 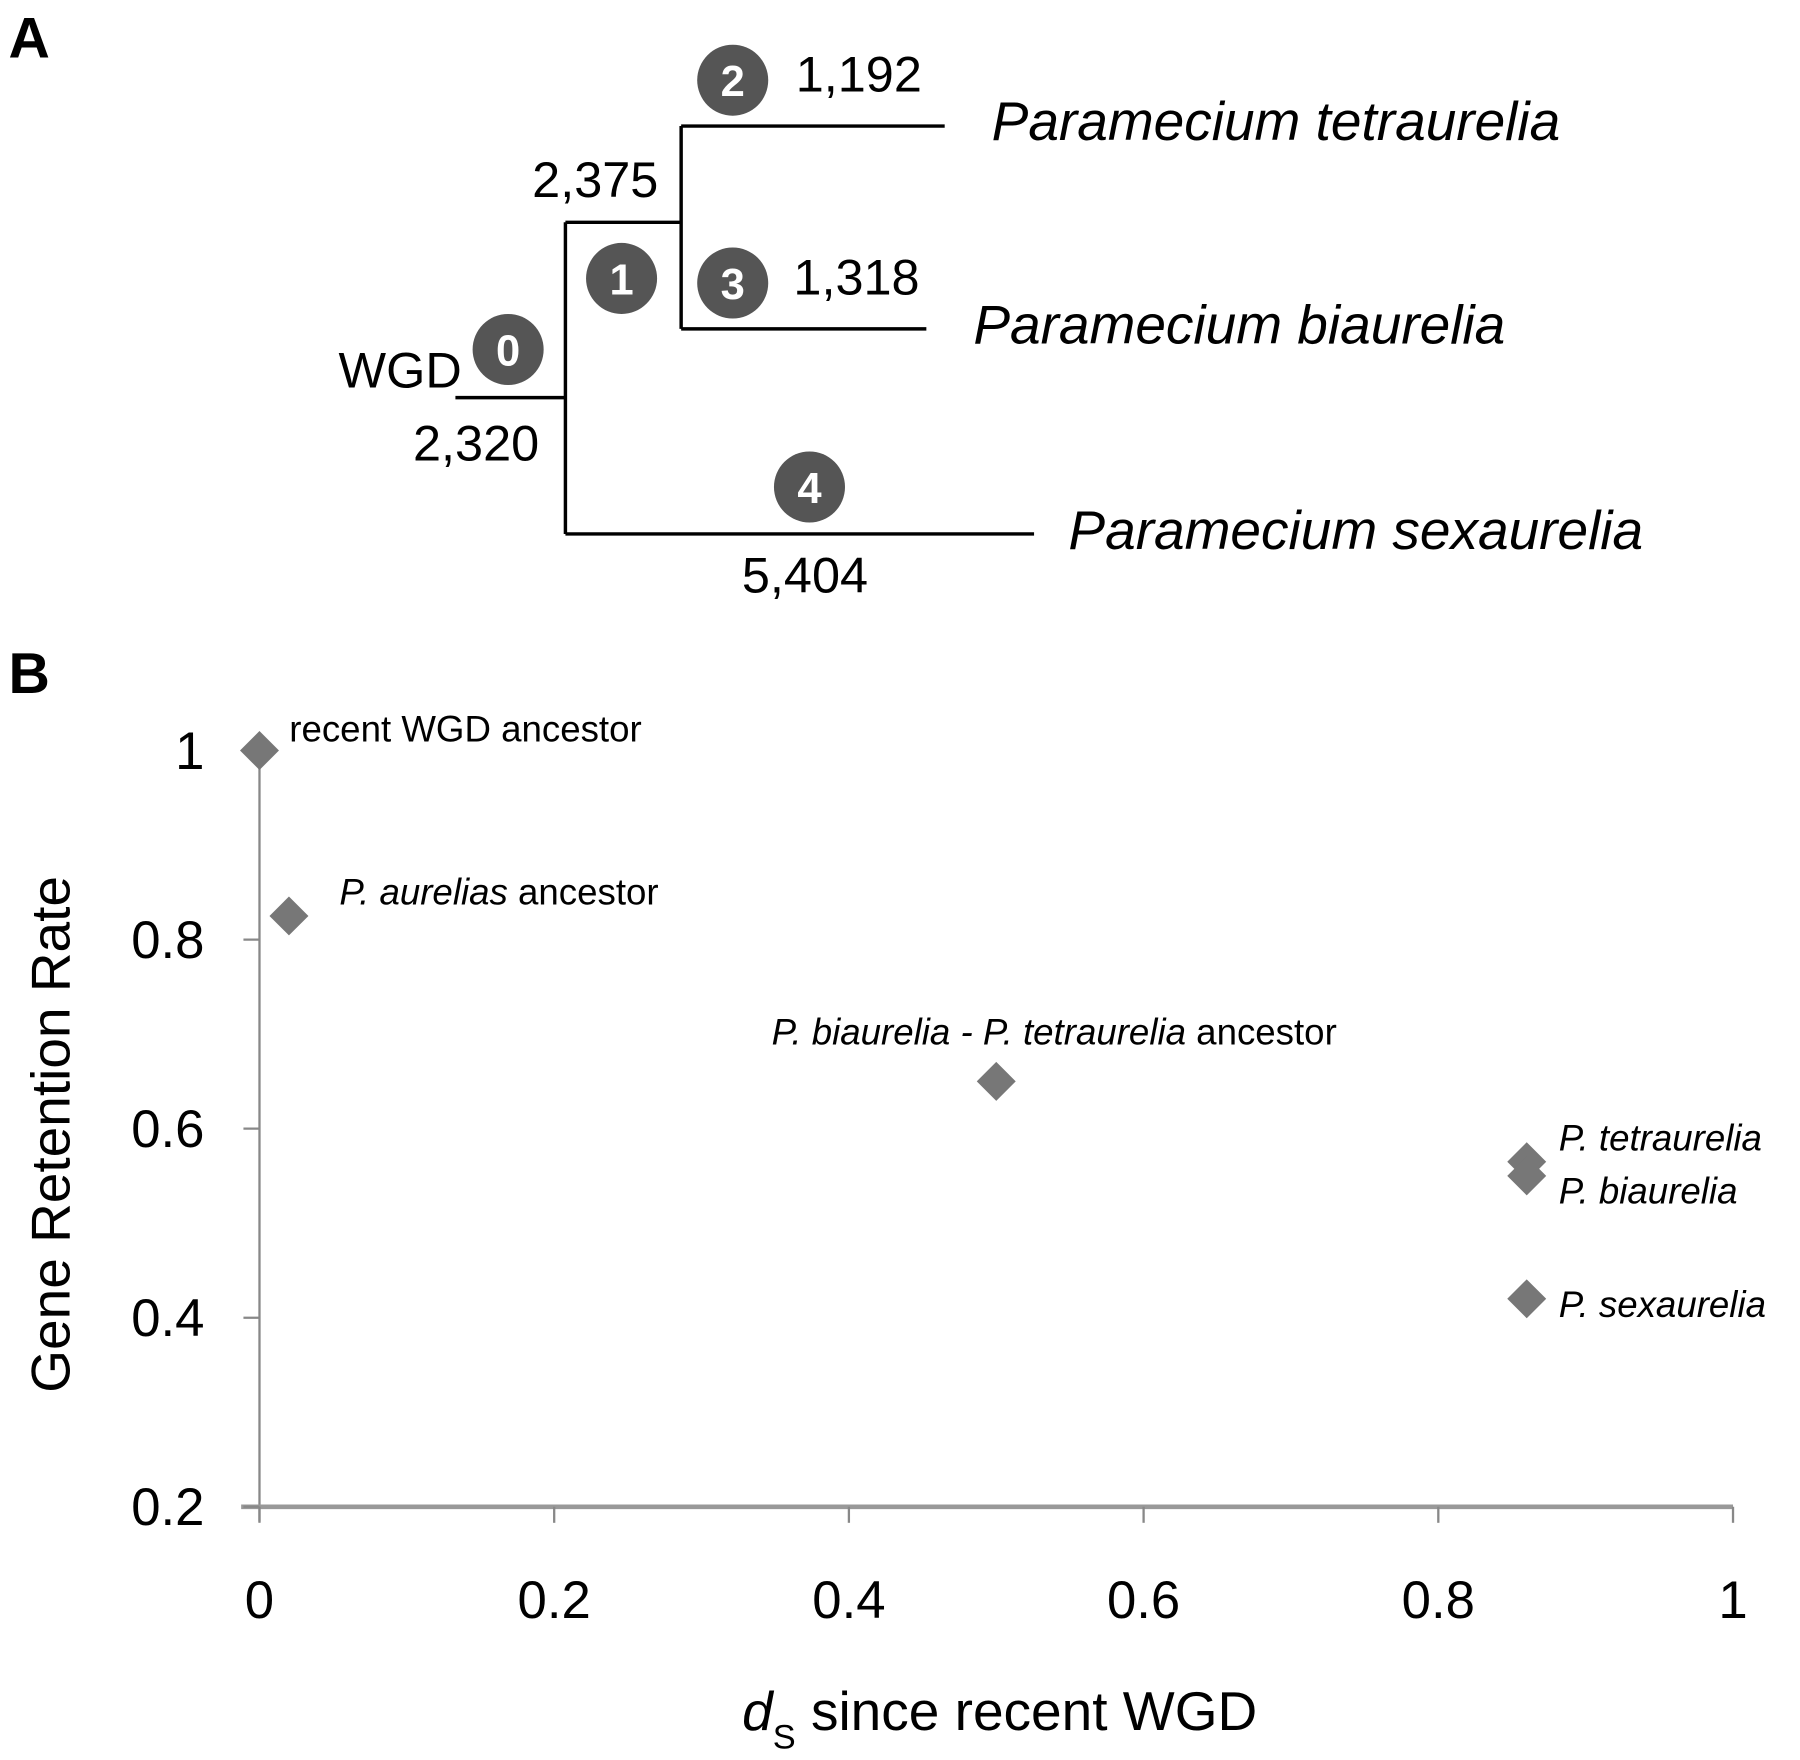 I want to click on data-point-label-italic: P. sexaurelia, so click(x=1662, y=1304).